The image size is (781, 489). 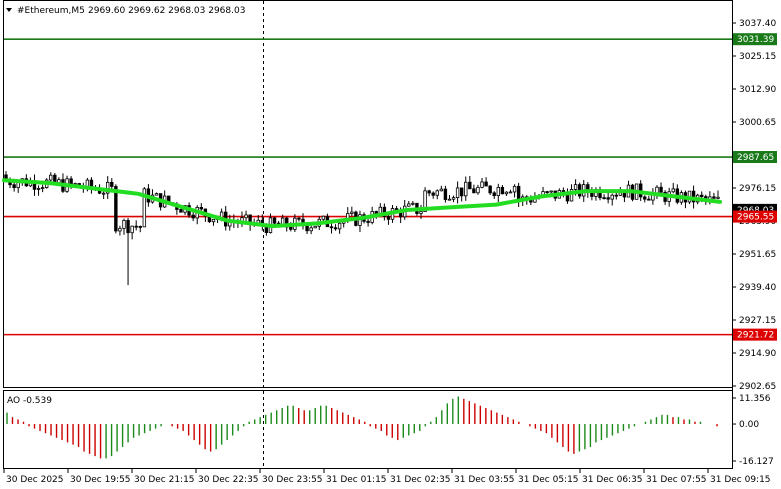 What do you see at coordinates (9, 10) in the screenshot?
I see `collapse-arrow-icon` at bounding box center [9, 10].